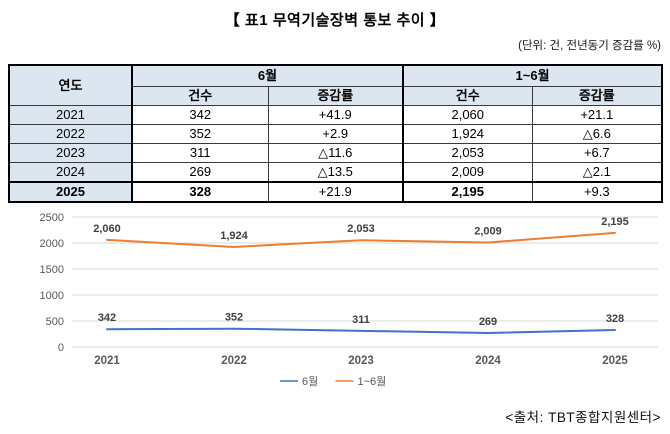 Image resolution: width=670 pixels, height=434 pixels. What do you see at coordinates (234, 361) in the screenshot?
I see `x-axis-tick: 2022` at bounding box center [234, 361].